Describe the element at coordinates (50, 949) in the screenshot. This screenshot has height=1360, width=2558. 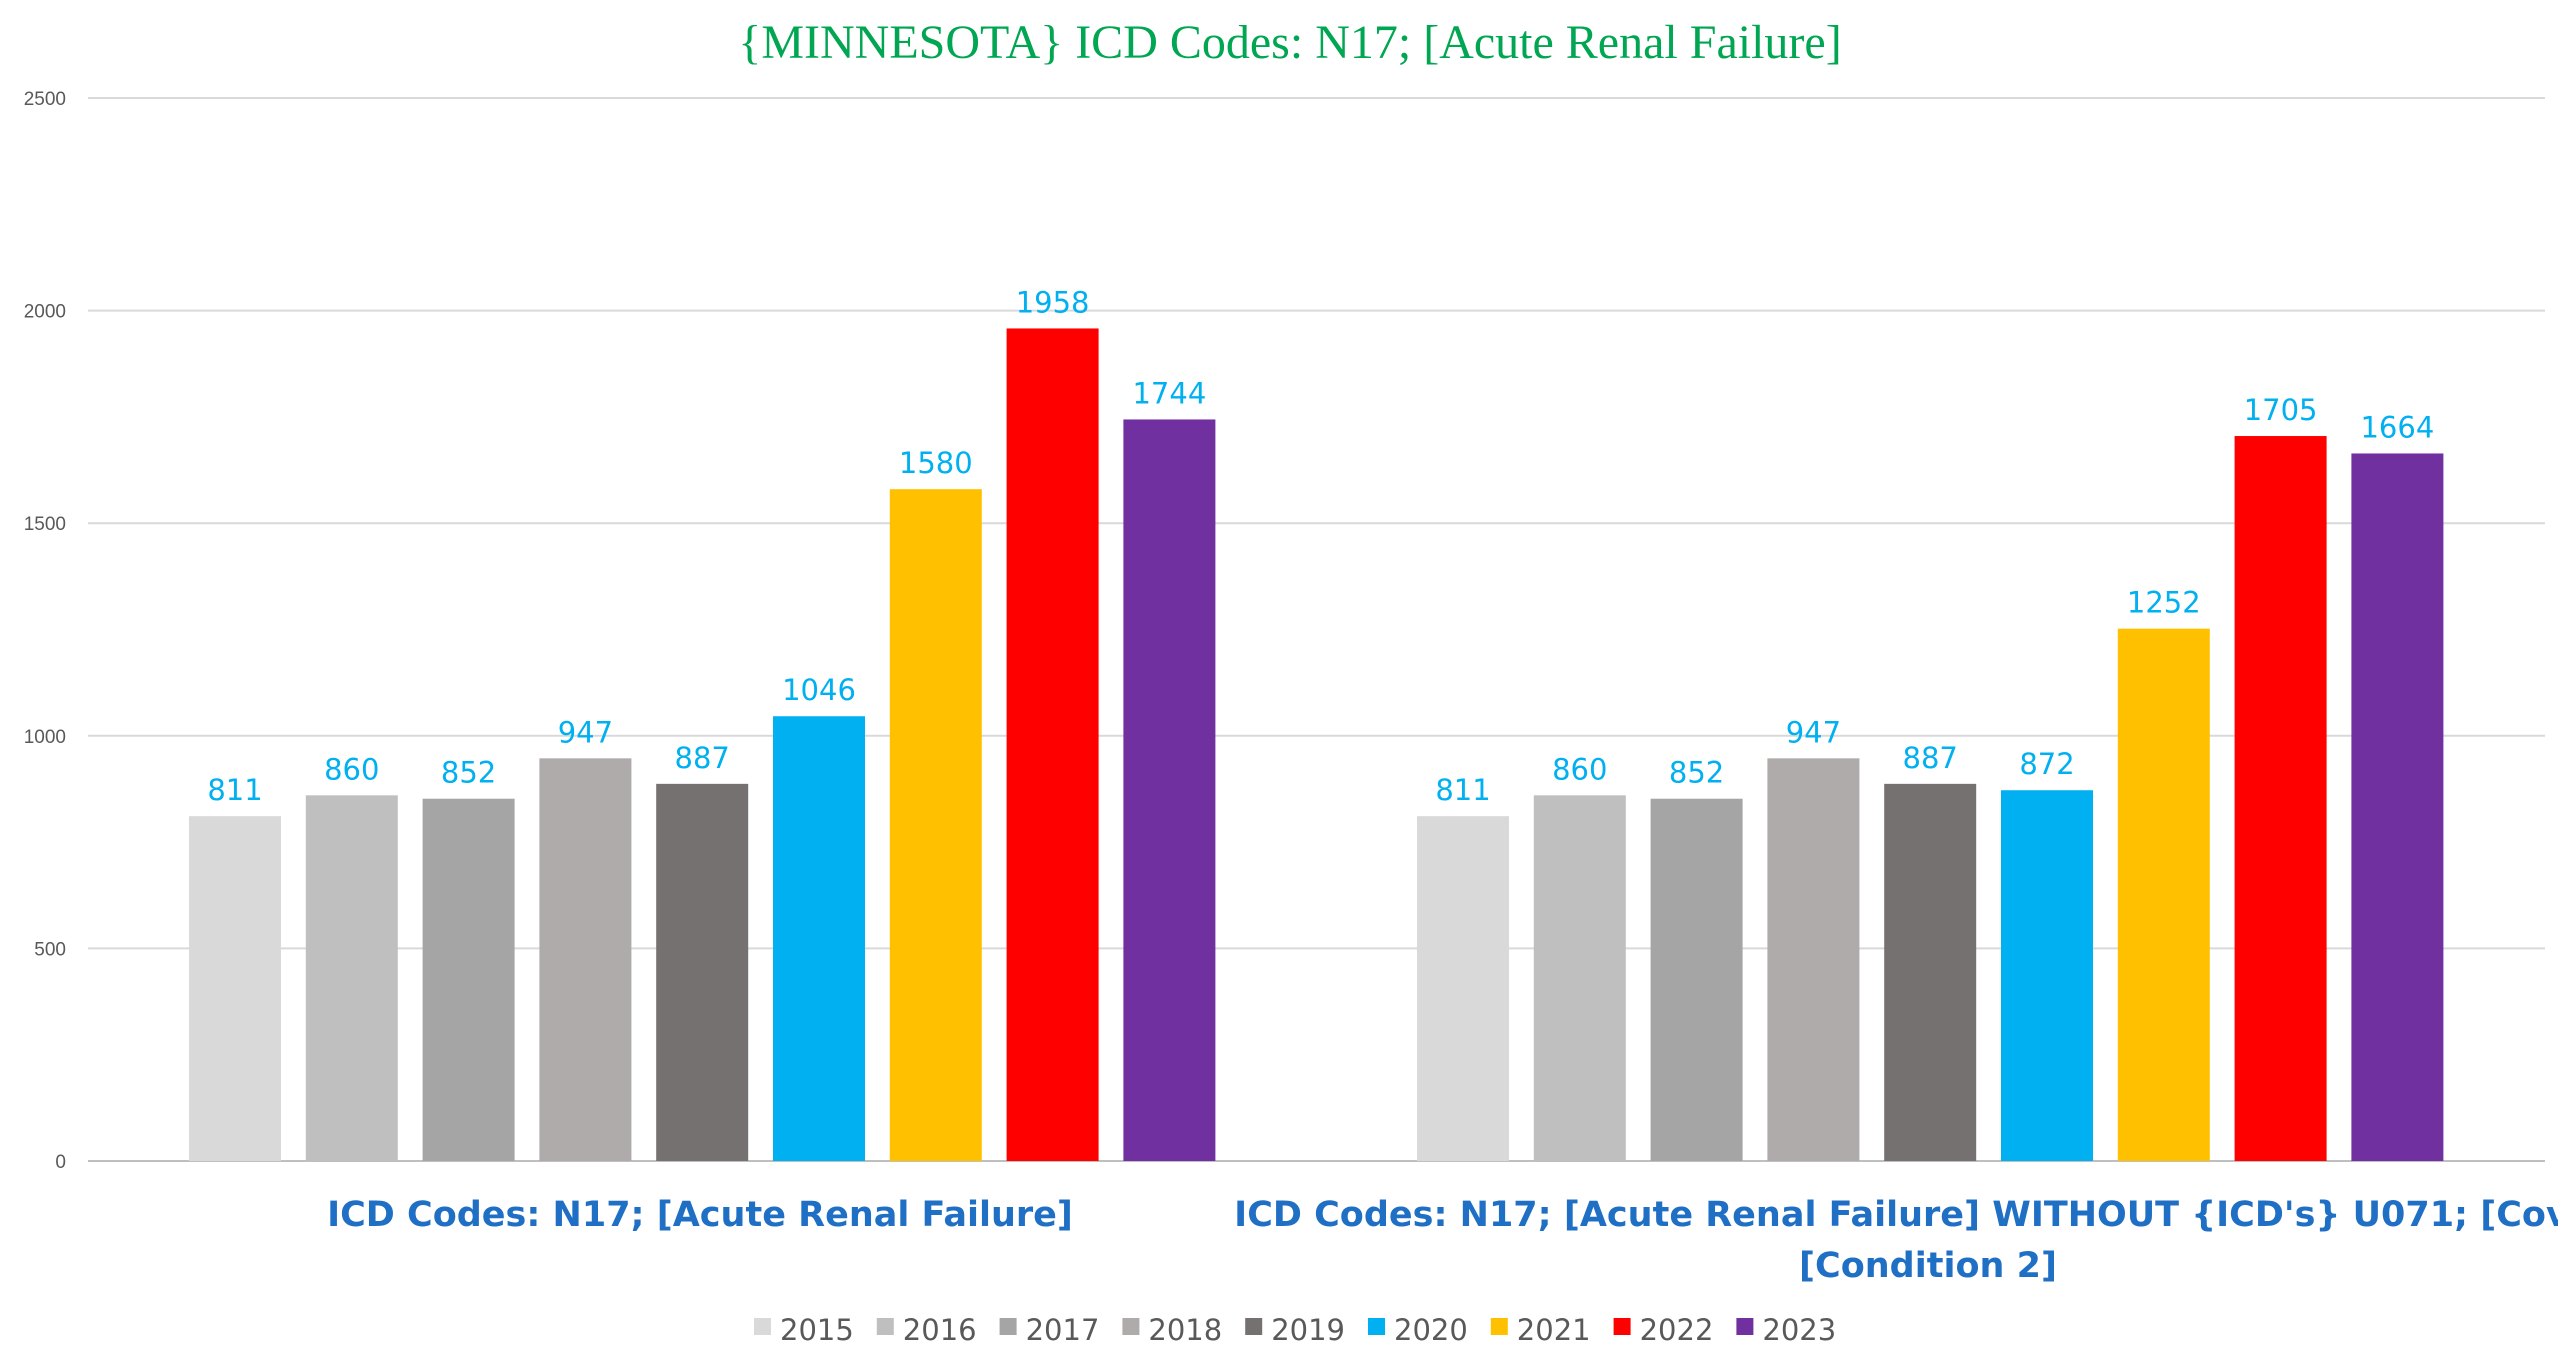
I see `y-tick-label: 500` at that location.